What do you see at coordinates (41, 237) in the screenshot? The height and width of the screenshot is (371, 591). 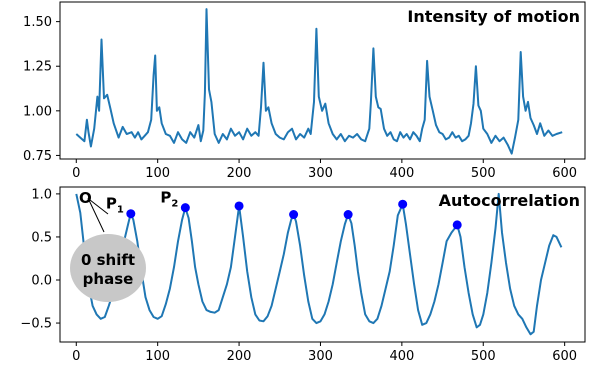 I see `y-tick-label: 0.5` at bounding box center [41, 237].